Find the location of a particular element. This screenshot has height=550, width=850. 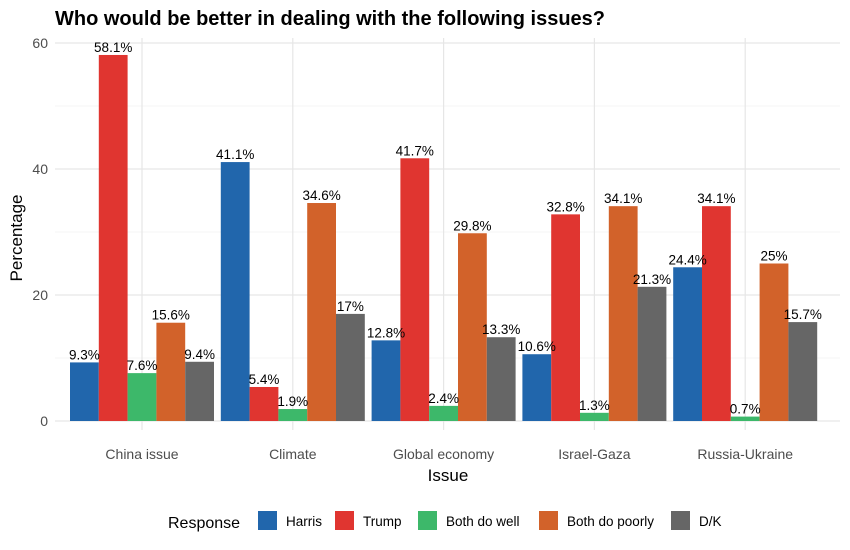

y-tick-label: 0 is located at coordinates (44, 421).